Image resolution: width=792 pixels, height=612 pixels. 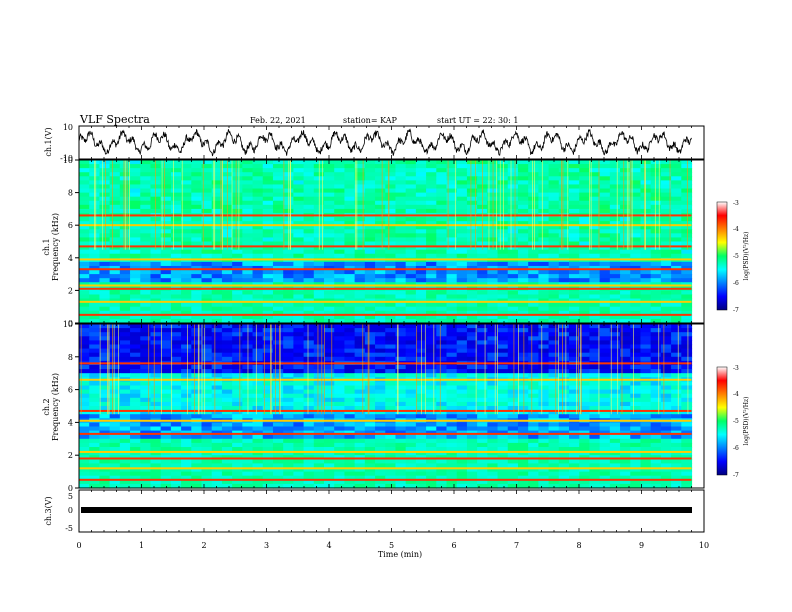 I want to click on ch2-colorbar: -3 -4 -5 -6 -7 log(PSD)(V²/Hz), so click(x=733, y=422).